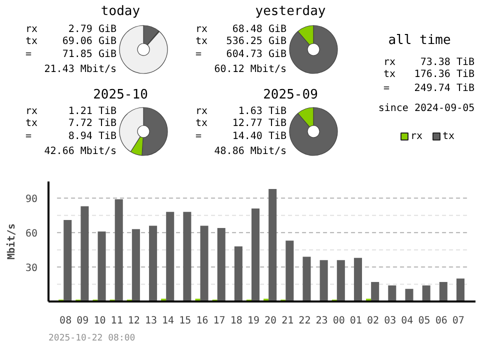 This screenshot has width=500, height=348. I want to click on text: all time, so click(419, 40).